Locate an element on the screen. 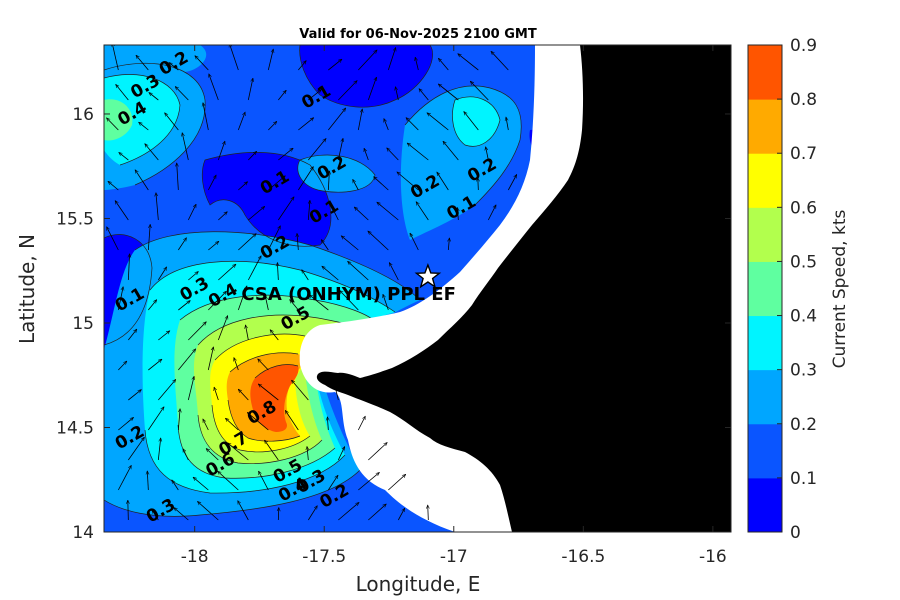 The width and height of the screenshot is (900, 600). x-axis-label: Longitude, E is located at coordinates (418, 584).